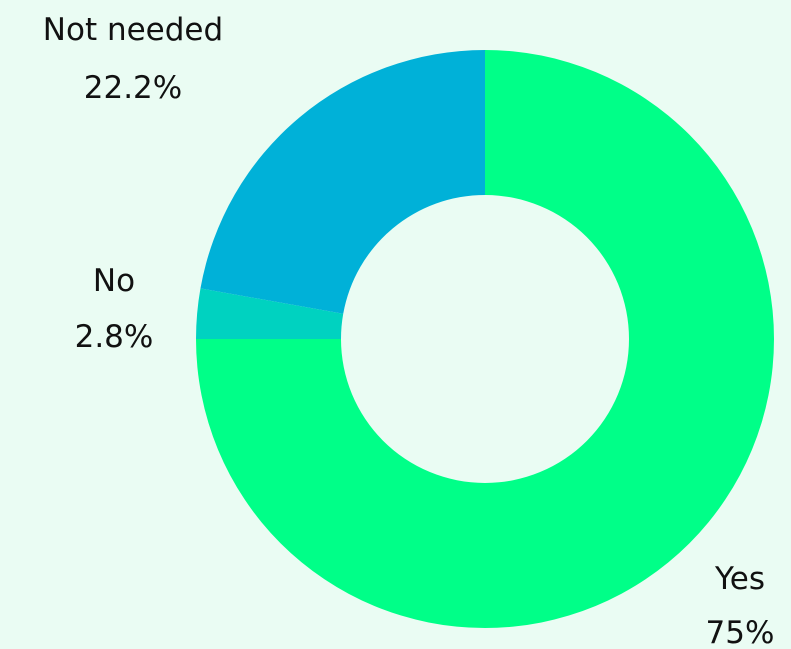 Image resolution: width=791 pixels, height=649 pixels. What do you see at coordinates (270, 313) in the screenshot?
I see `slice-no` at bounding box center [270, 313].